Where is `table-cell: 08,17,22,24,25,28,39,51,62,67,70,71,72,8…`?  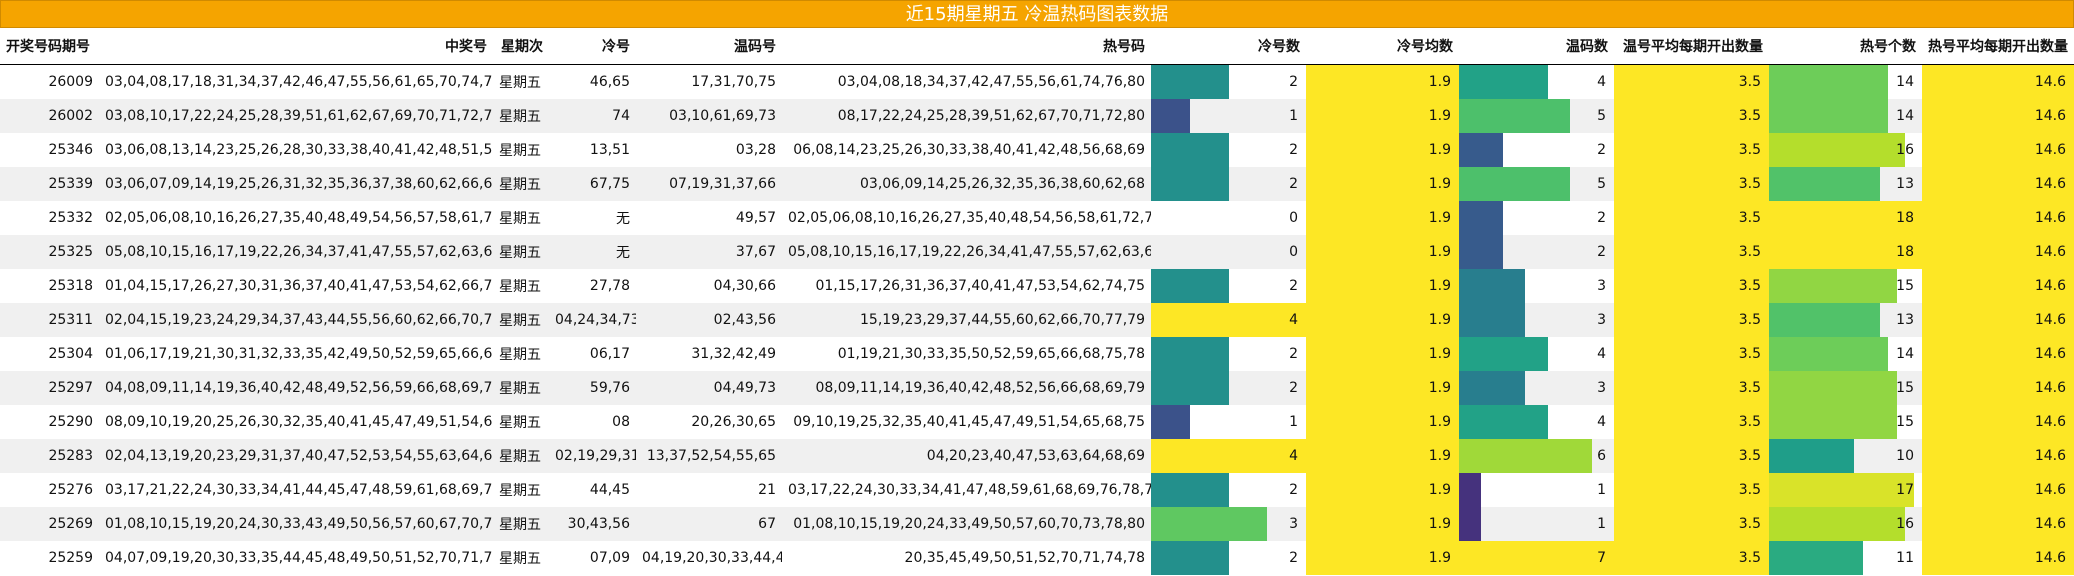 table-cell: 08,17,22,24,25,28,39,51,62,67,70,71,72,8… is located at coordinates (966, 115).